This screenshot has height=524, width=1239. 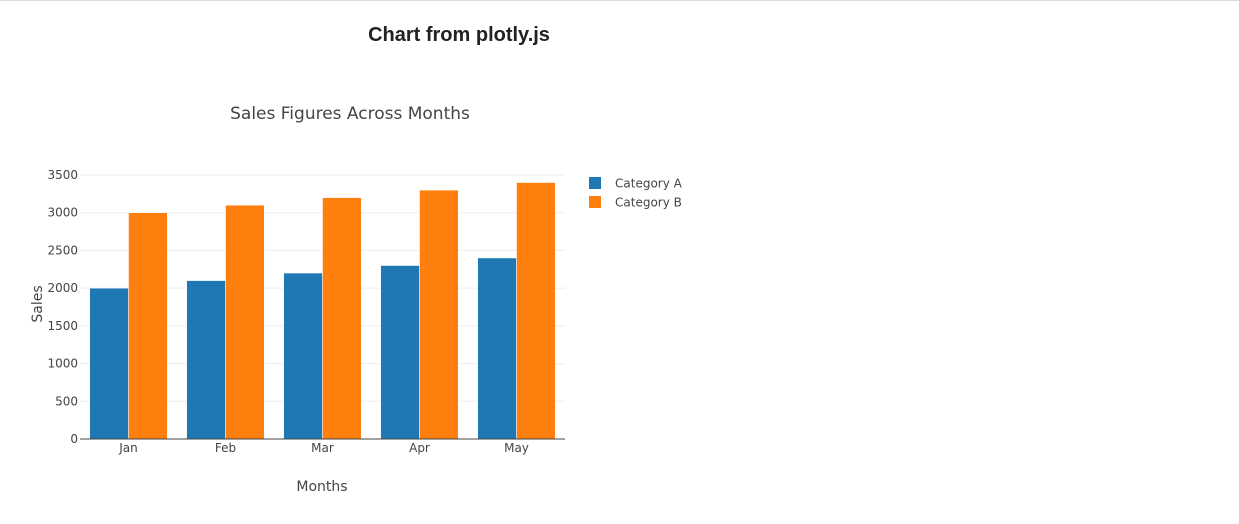 What do you see at coordinates (459, 35) in the screenshot?
I see `page-heading: Chart from plotly.js` at bounding box center [459, 35].